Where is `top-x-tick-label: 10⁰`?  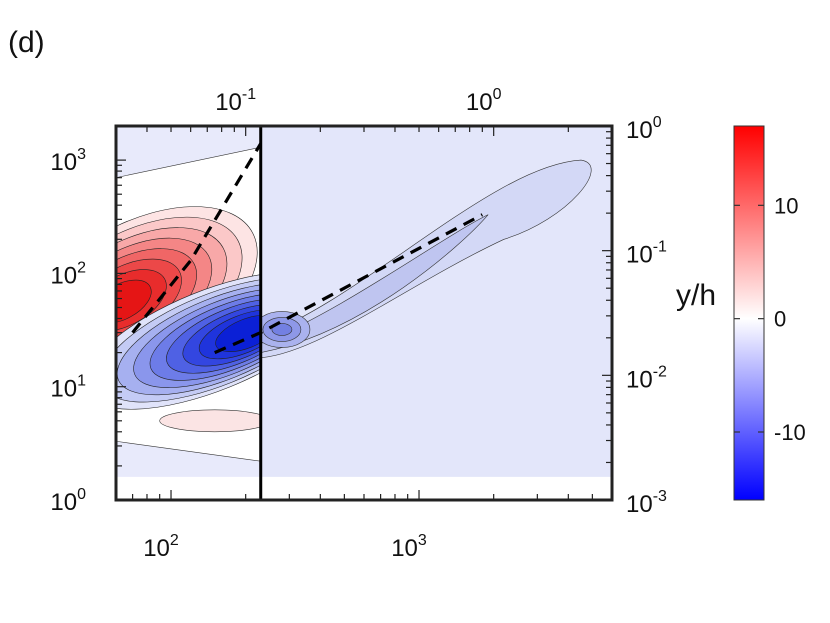 top-x-tick-label: 10⁰ is located at coordinates (484, 101).